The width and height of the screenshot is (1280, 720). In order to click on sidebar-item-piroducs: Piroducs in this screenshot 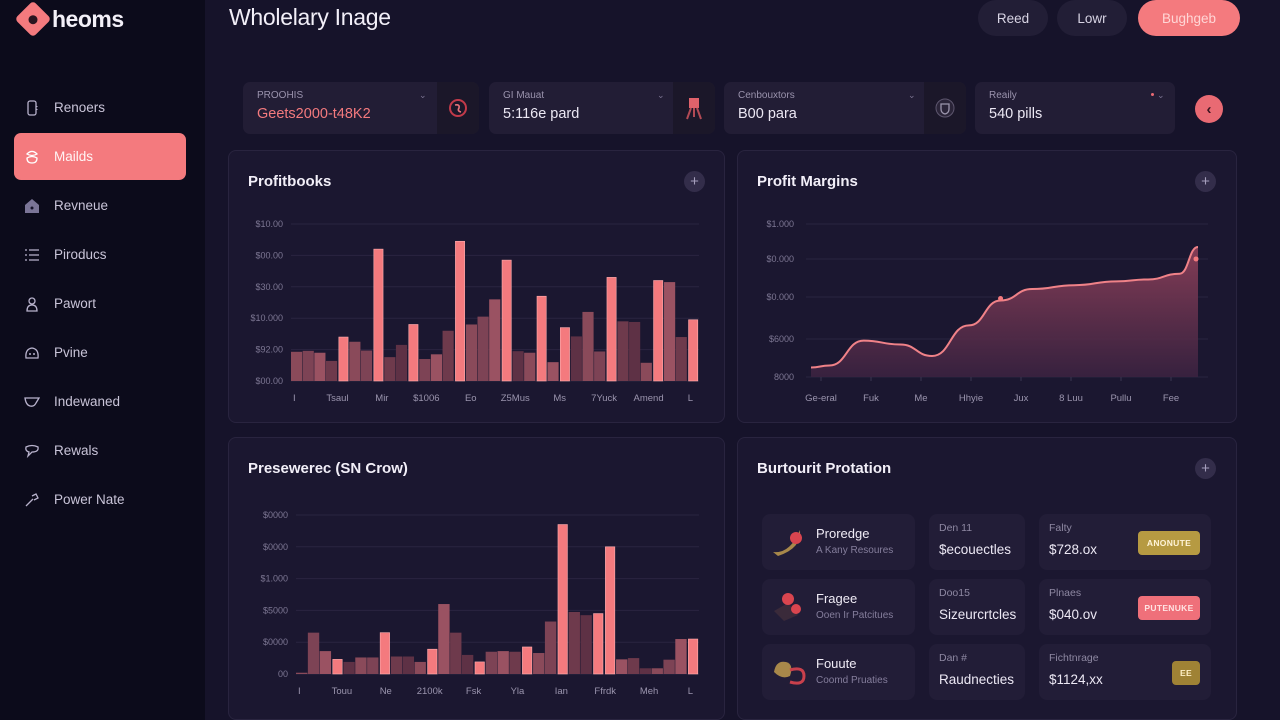, I will do `click(100, 254)`.